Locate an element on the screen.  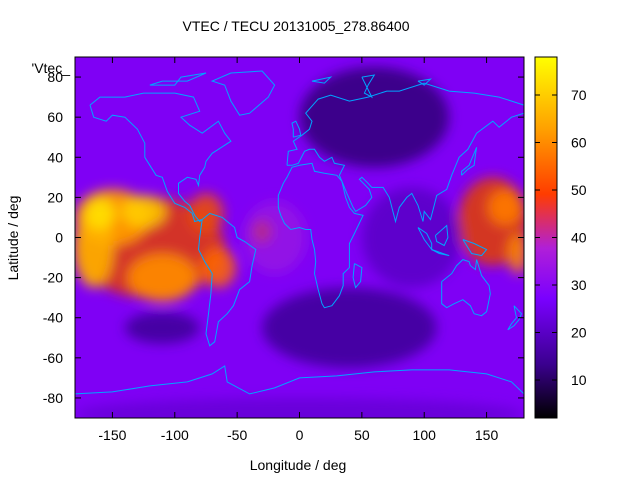
colorbar-axis: 70 60 50 40 30 20 10 is located at coordinates (561, 237).